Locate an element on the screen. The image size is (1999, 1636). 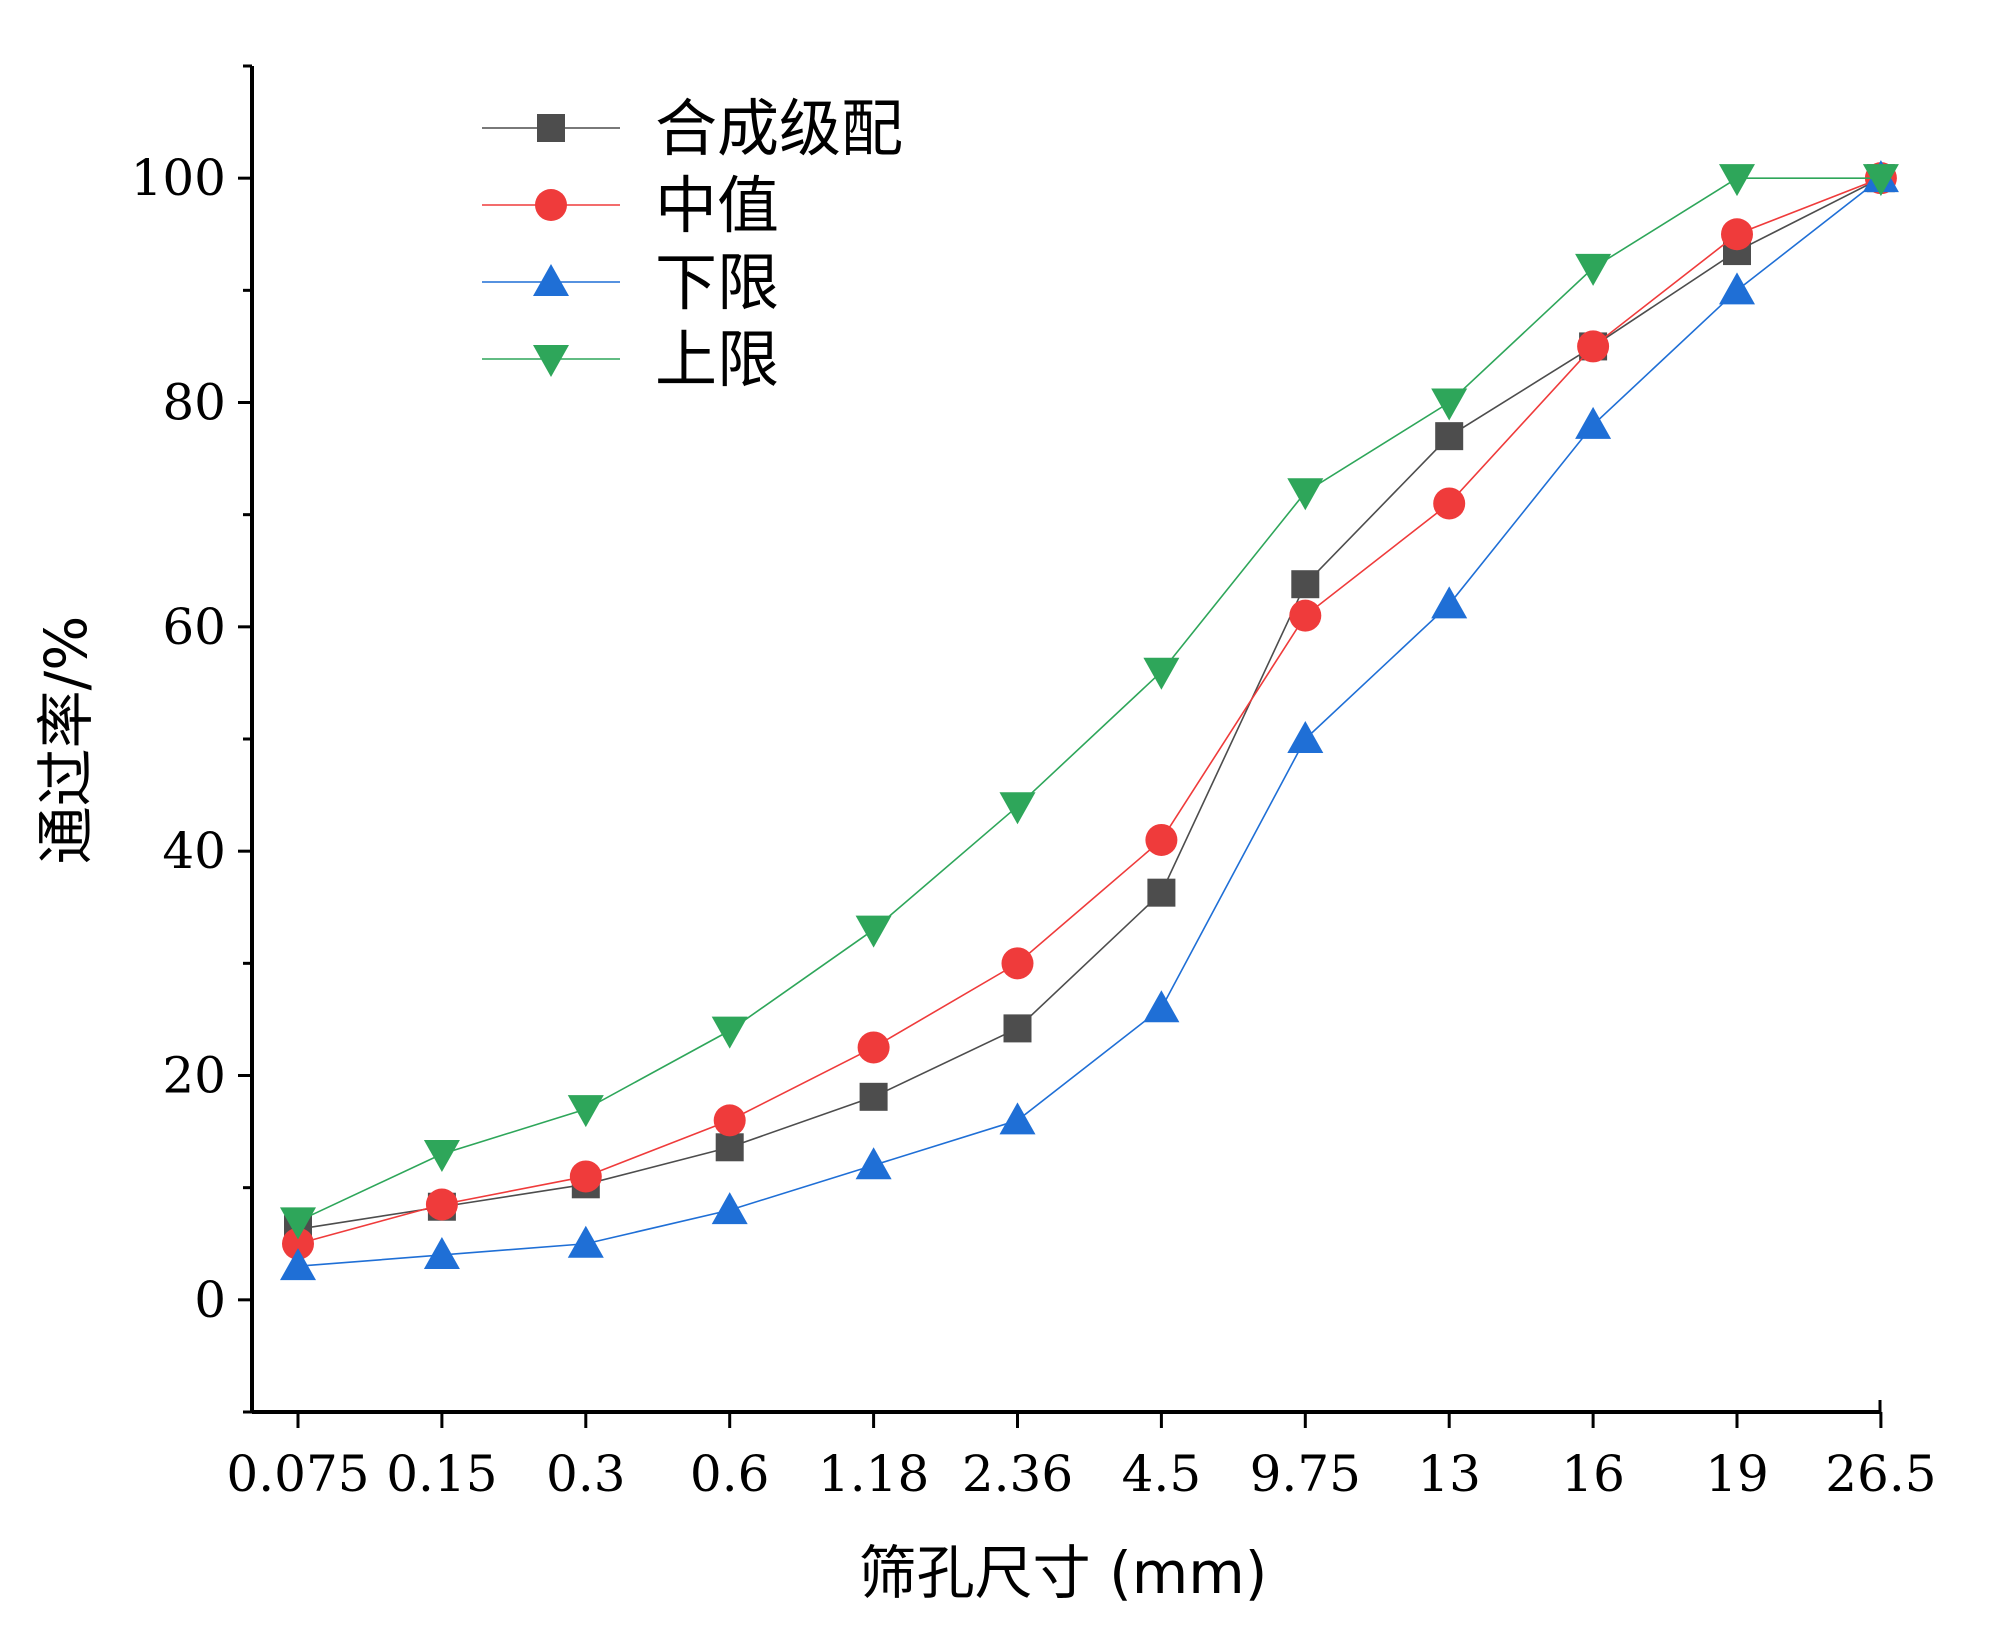
x-tick-label: 0.6 is located at coordinates (730, 1474).